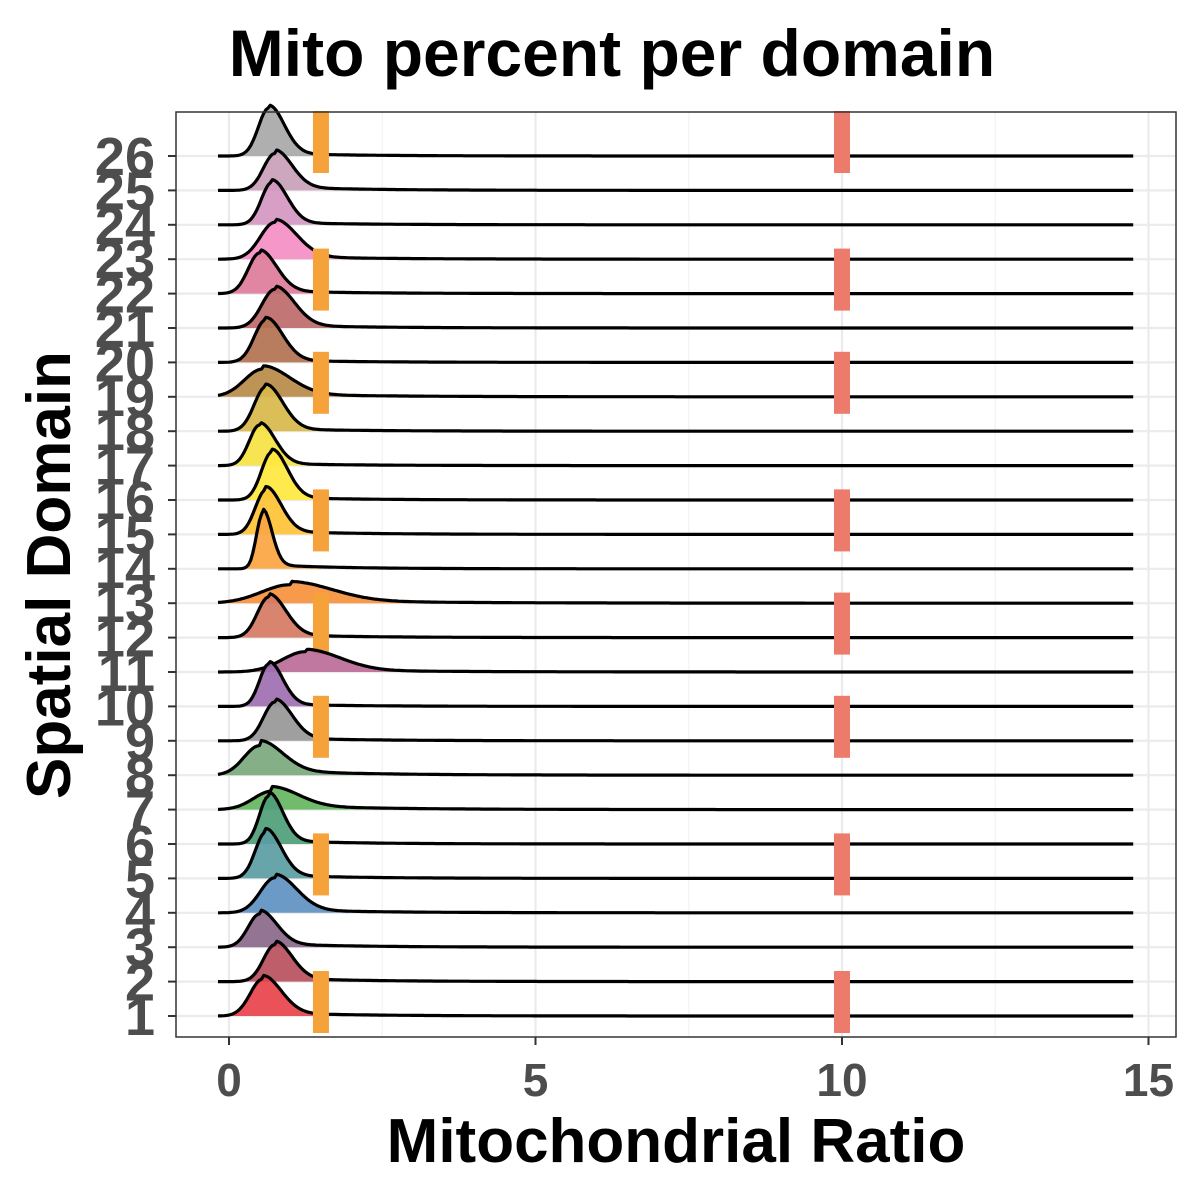  Describe the element at coordinates (1148, 1080) in the screenshot. I see `x-tick-label: 15` at that location.